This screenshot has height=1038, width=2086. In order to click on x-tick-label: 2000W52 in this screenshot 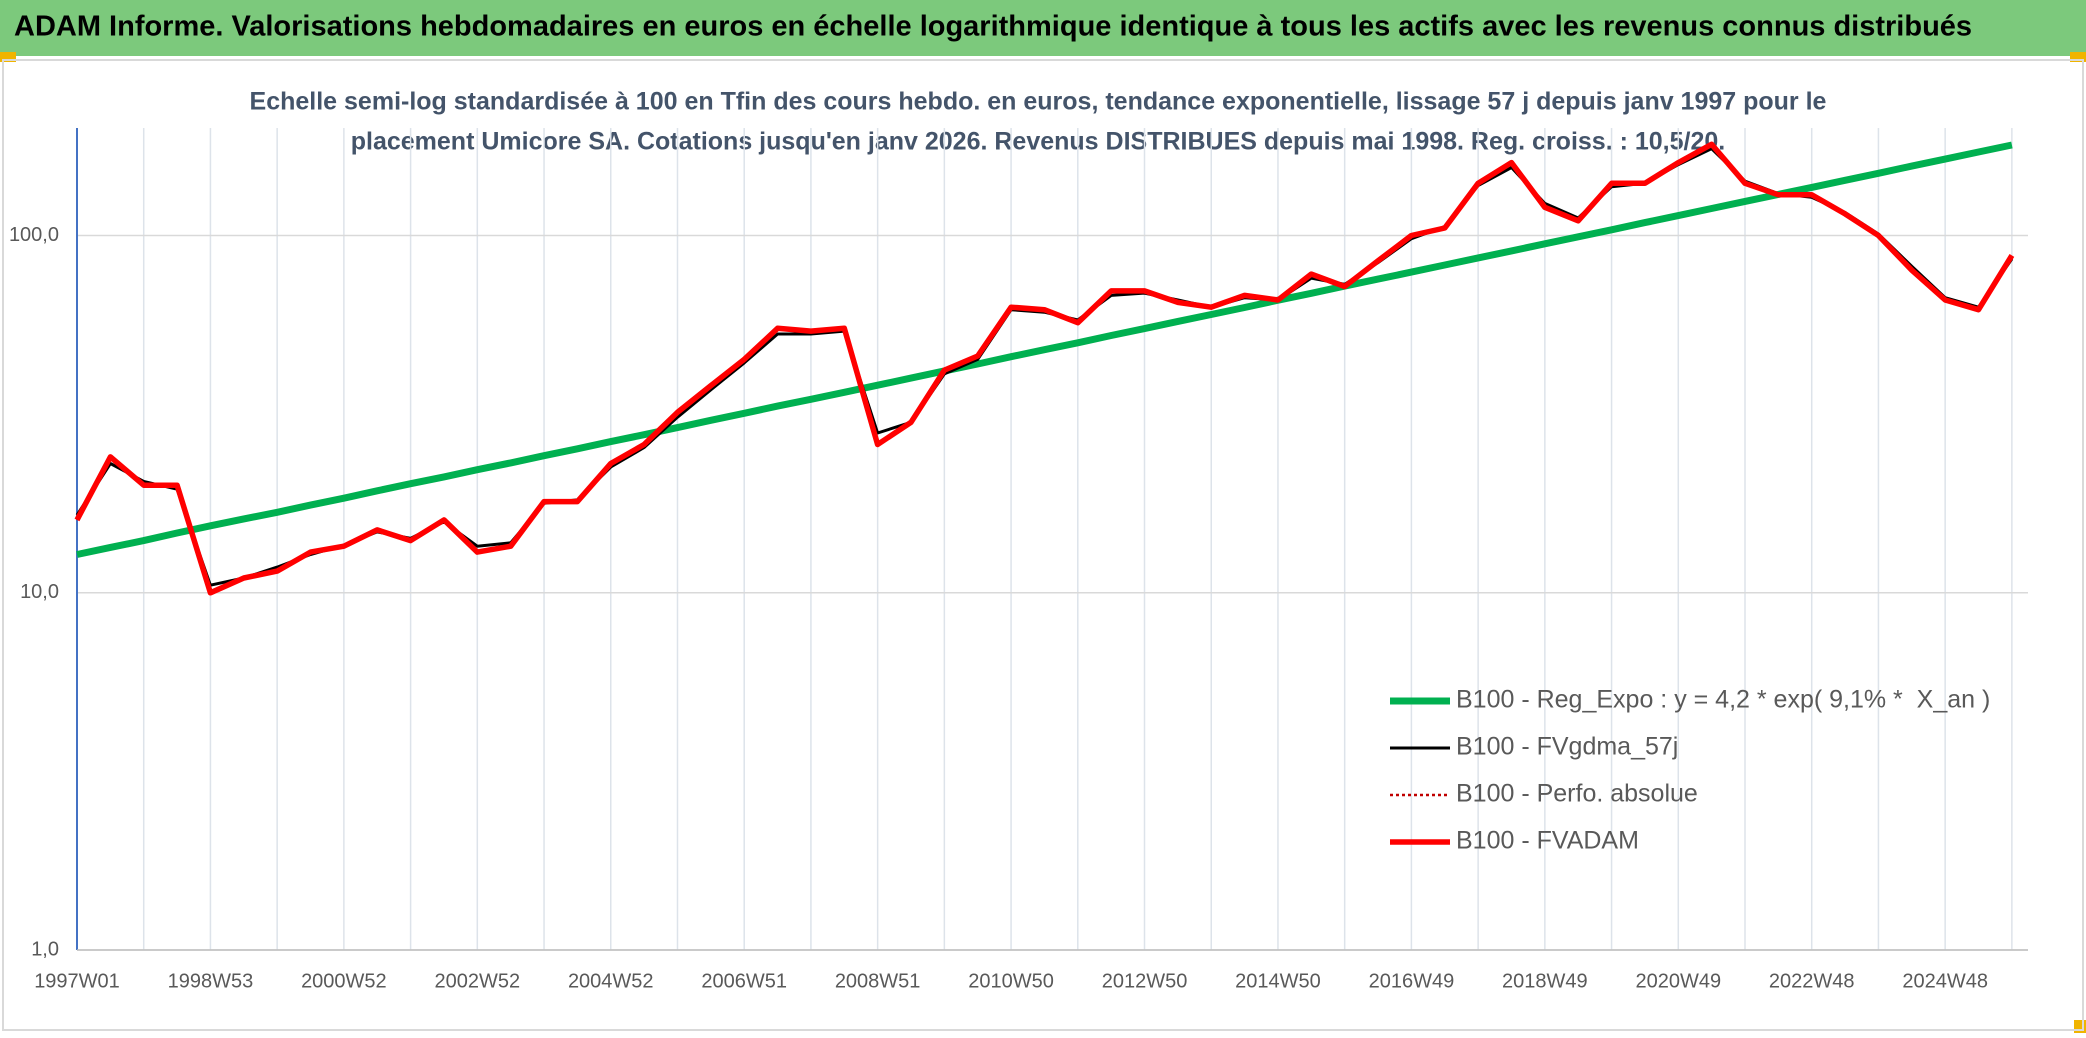, I will do `click(344, 981)`.